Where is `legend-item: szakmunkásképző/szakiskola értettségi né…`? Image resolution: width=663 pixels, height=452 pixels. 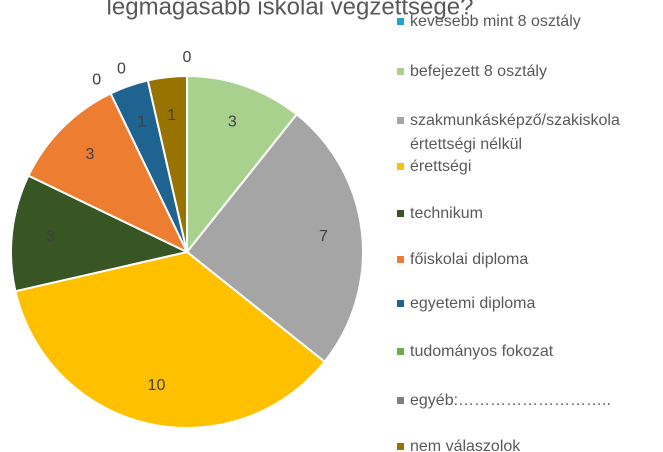 legend-item: szakmunkásképző/szakiskola értettségi né… is located at coordinates (524, 133).